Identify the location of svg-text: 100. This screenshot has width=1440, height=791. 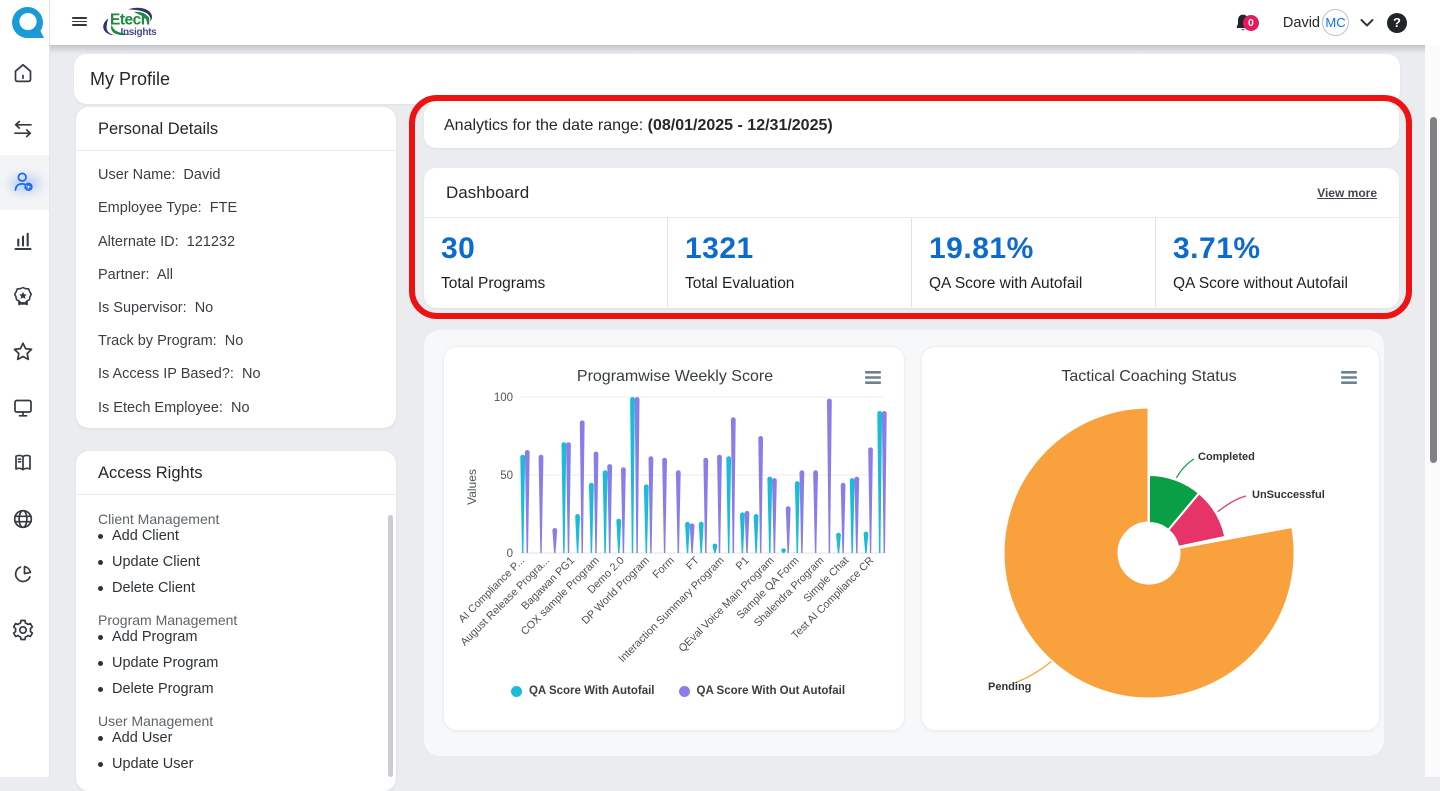
(503, 398).